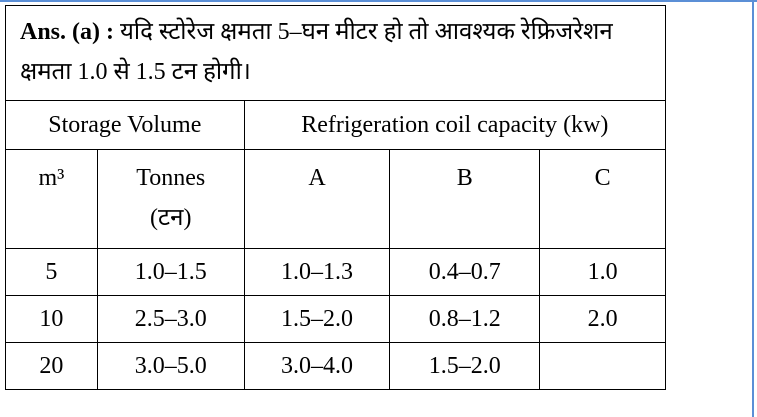  What do you see at coordinates (51, 319) in the screenshot?
I see `data-cell: 10` at bounding box center [51, 319].